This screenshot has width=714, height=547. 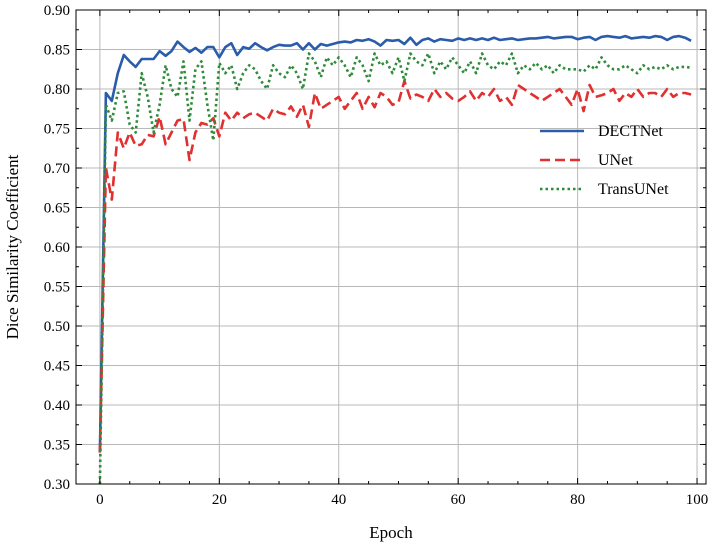 What do you see at coordinates (57, 485) in the screenshot?
I see `y-tick-label: 0.30` at bounding box center [57, 485].